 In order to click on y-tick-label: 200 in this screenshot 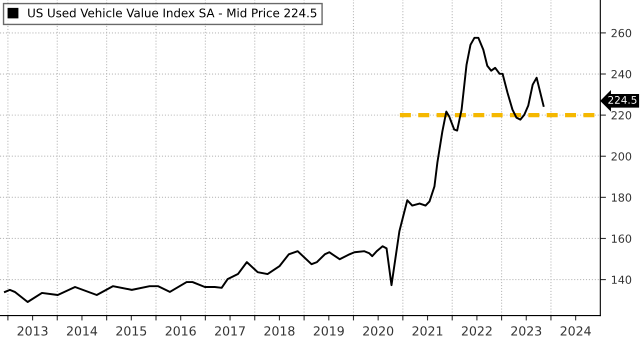, I will do `click(622, 156)`.